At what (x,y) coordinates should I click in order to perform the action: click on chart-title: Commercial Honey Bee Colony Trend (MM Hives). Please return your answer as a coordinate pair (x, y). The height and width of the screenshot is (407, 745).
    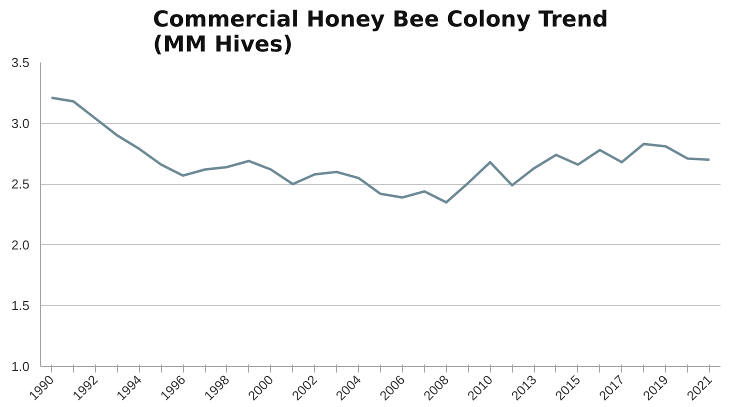
    Looking at the image, I should click on (380, 33).